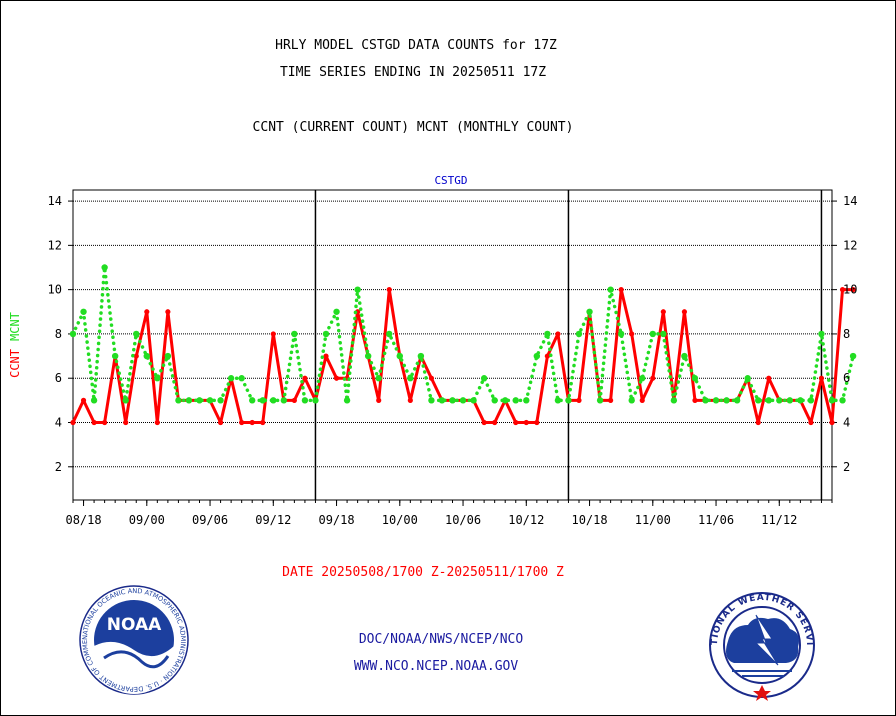 Image resolution: width=896 pixels, height=716 pixels. I want to click on y-tick-label-right: 2, so click(846, 467).